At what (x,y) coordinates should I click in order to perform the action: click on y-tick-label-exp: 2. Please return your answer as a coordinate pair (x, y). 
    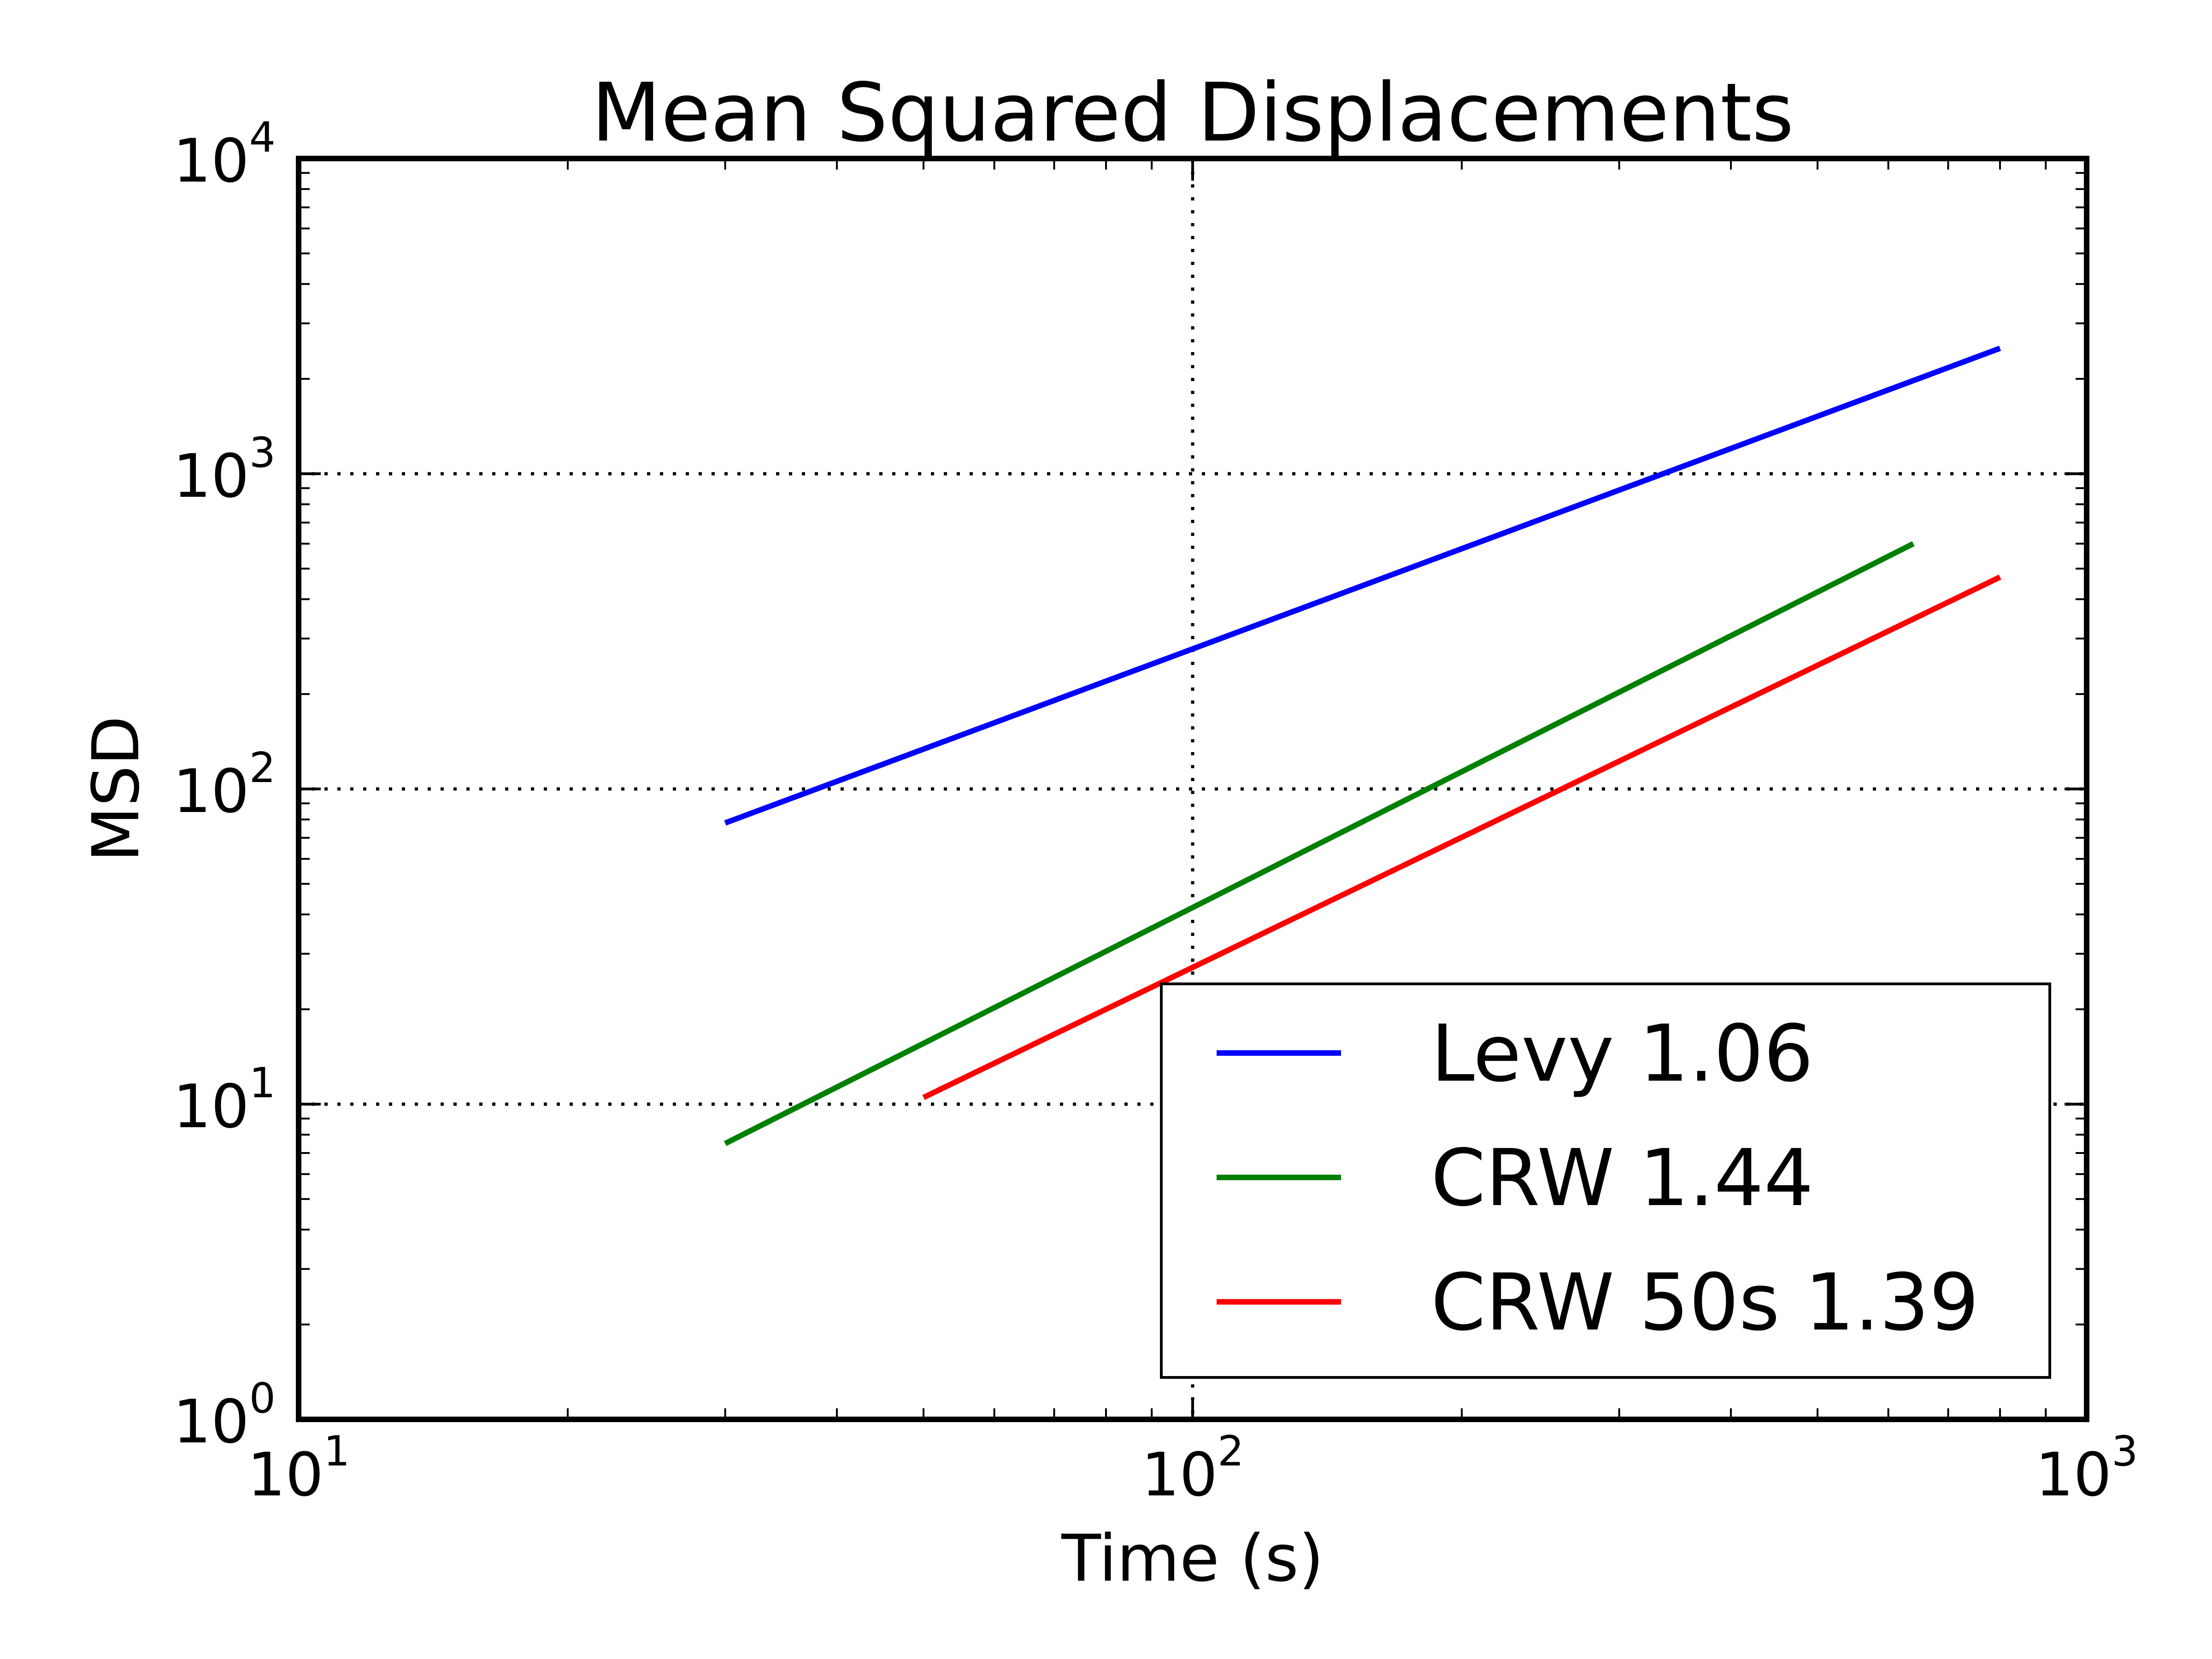
    Looking at the image, I should click on (262, 768).